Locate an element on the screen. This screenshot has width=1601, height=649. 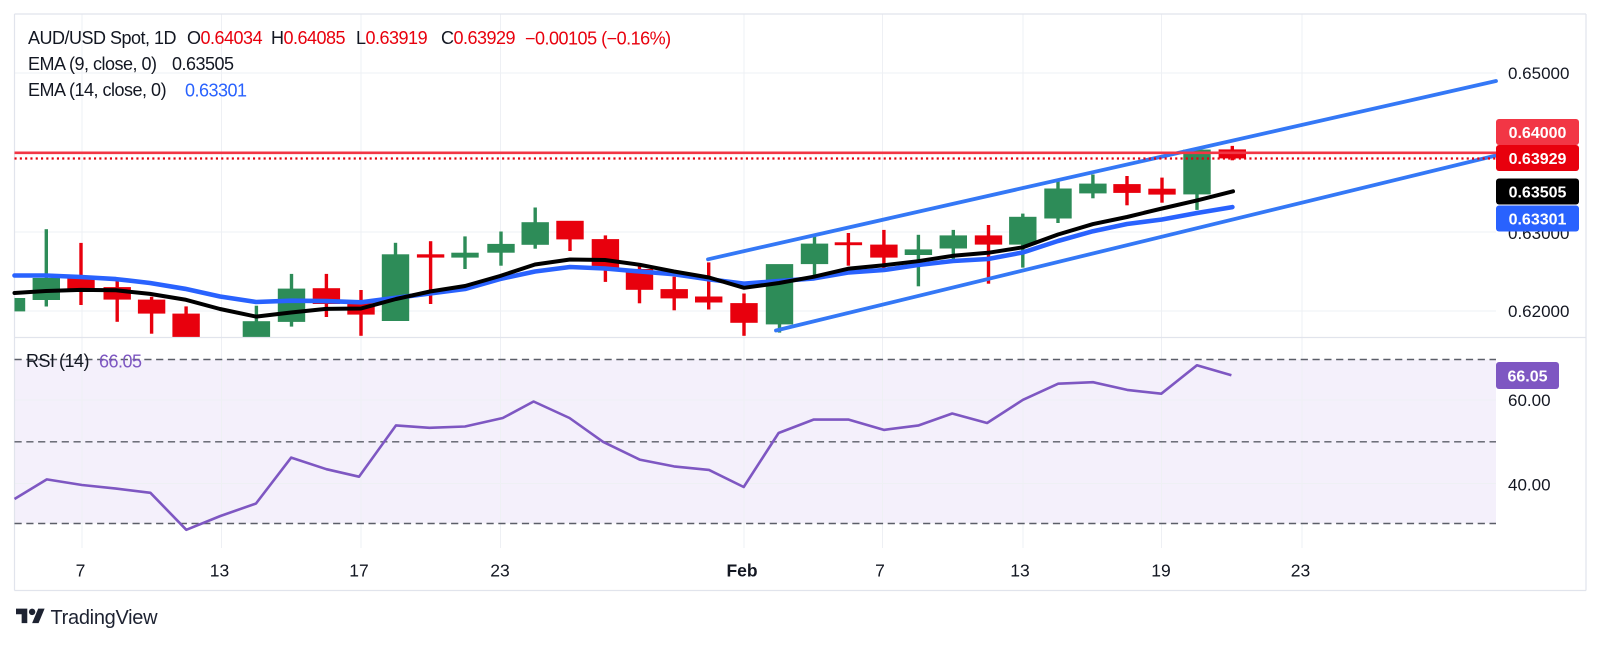
svg-text: 0.62000 is located at coordinates (1538, 311).